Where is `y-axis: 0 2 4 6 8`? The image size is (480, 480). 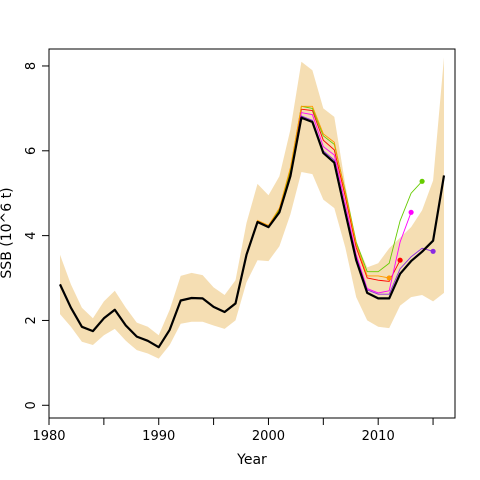
y-axis: 0 2 4 6 8 is located at coordinates (36, 235).